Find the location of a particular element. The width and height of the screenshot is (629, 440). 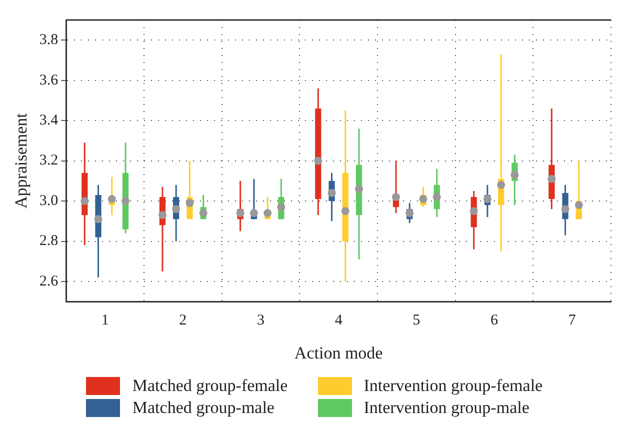

x-tick-label: 1 is located at coordinates (105, 320).